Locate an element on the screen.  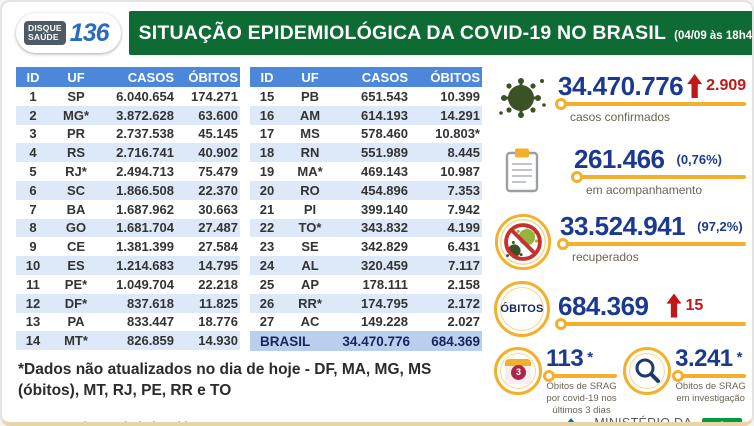
cell-casos: 178.111 is located at coordinates (385, 284).